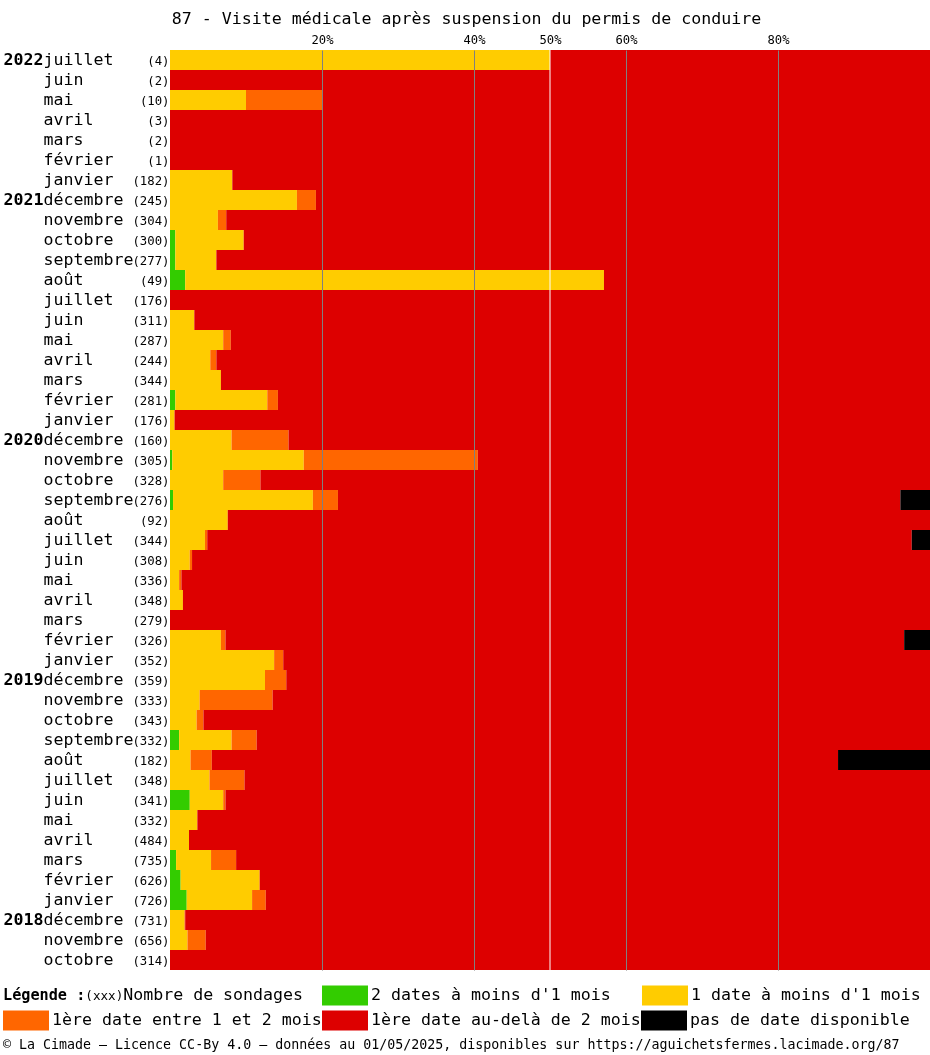  What do you see at coordinates (106, 559) in the screenshot?
I see `category-label: juin (308)` at bounding box center [106, 559].